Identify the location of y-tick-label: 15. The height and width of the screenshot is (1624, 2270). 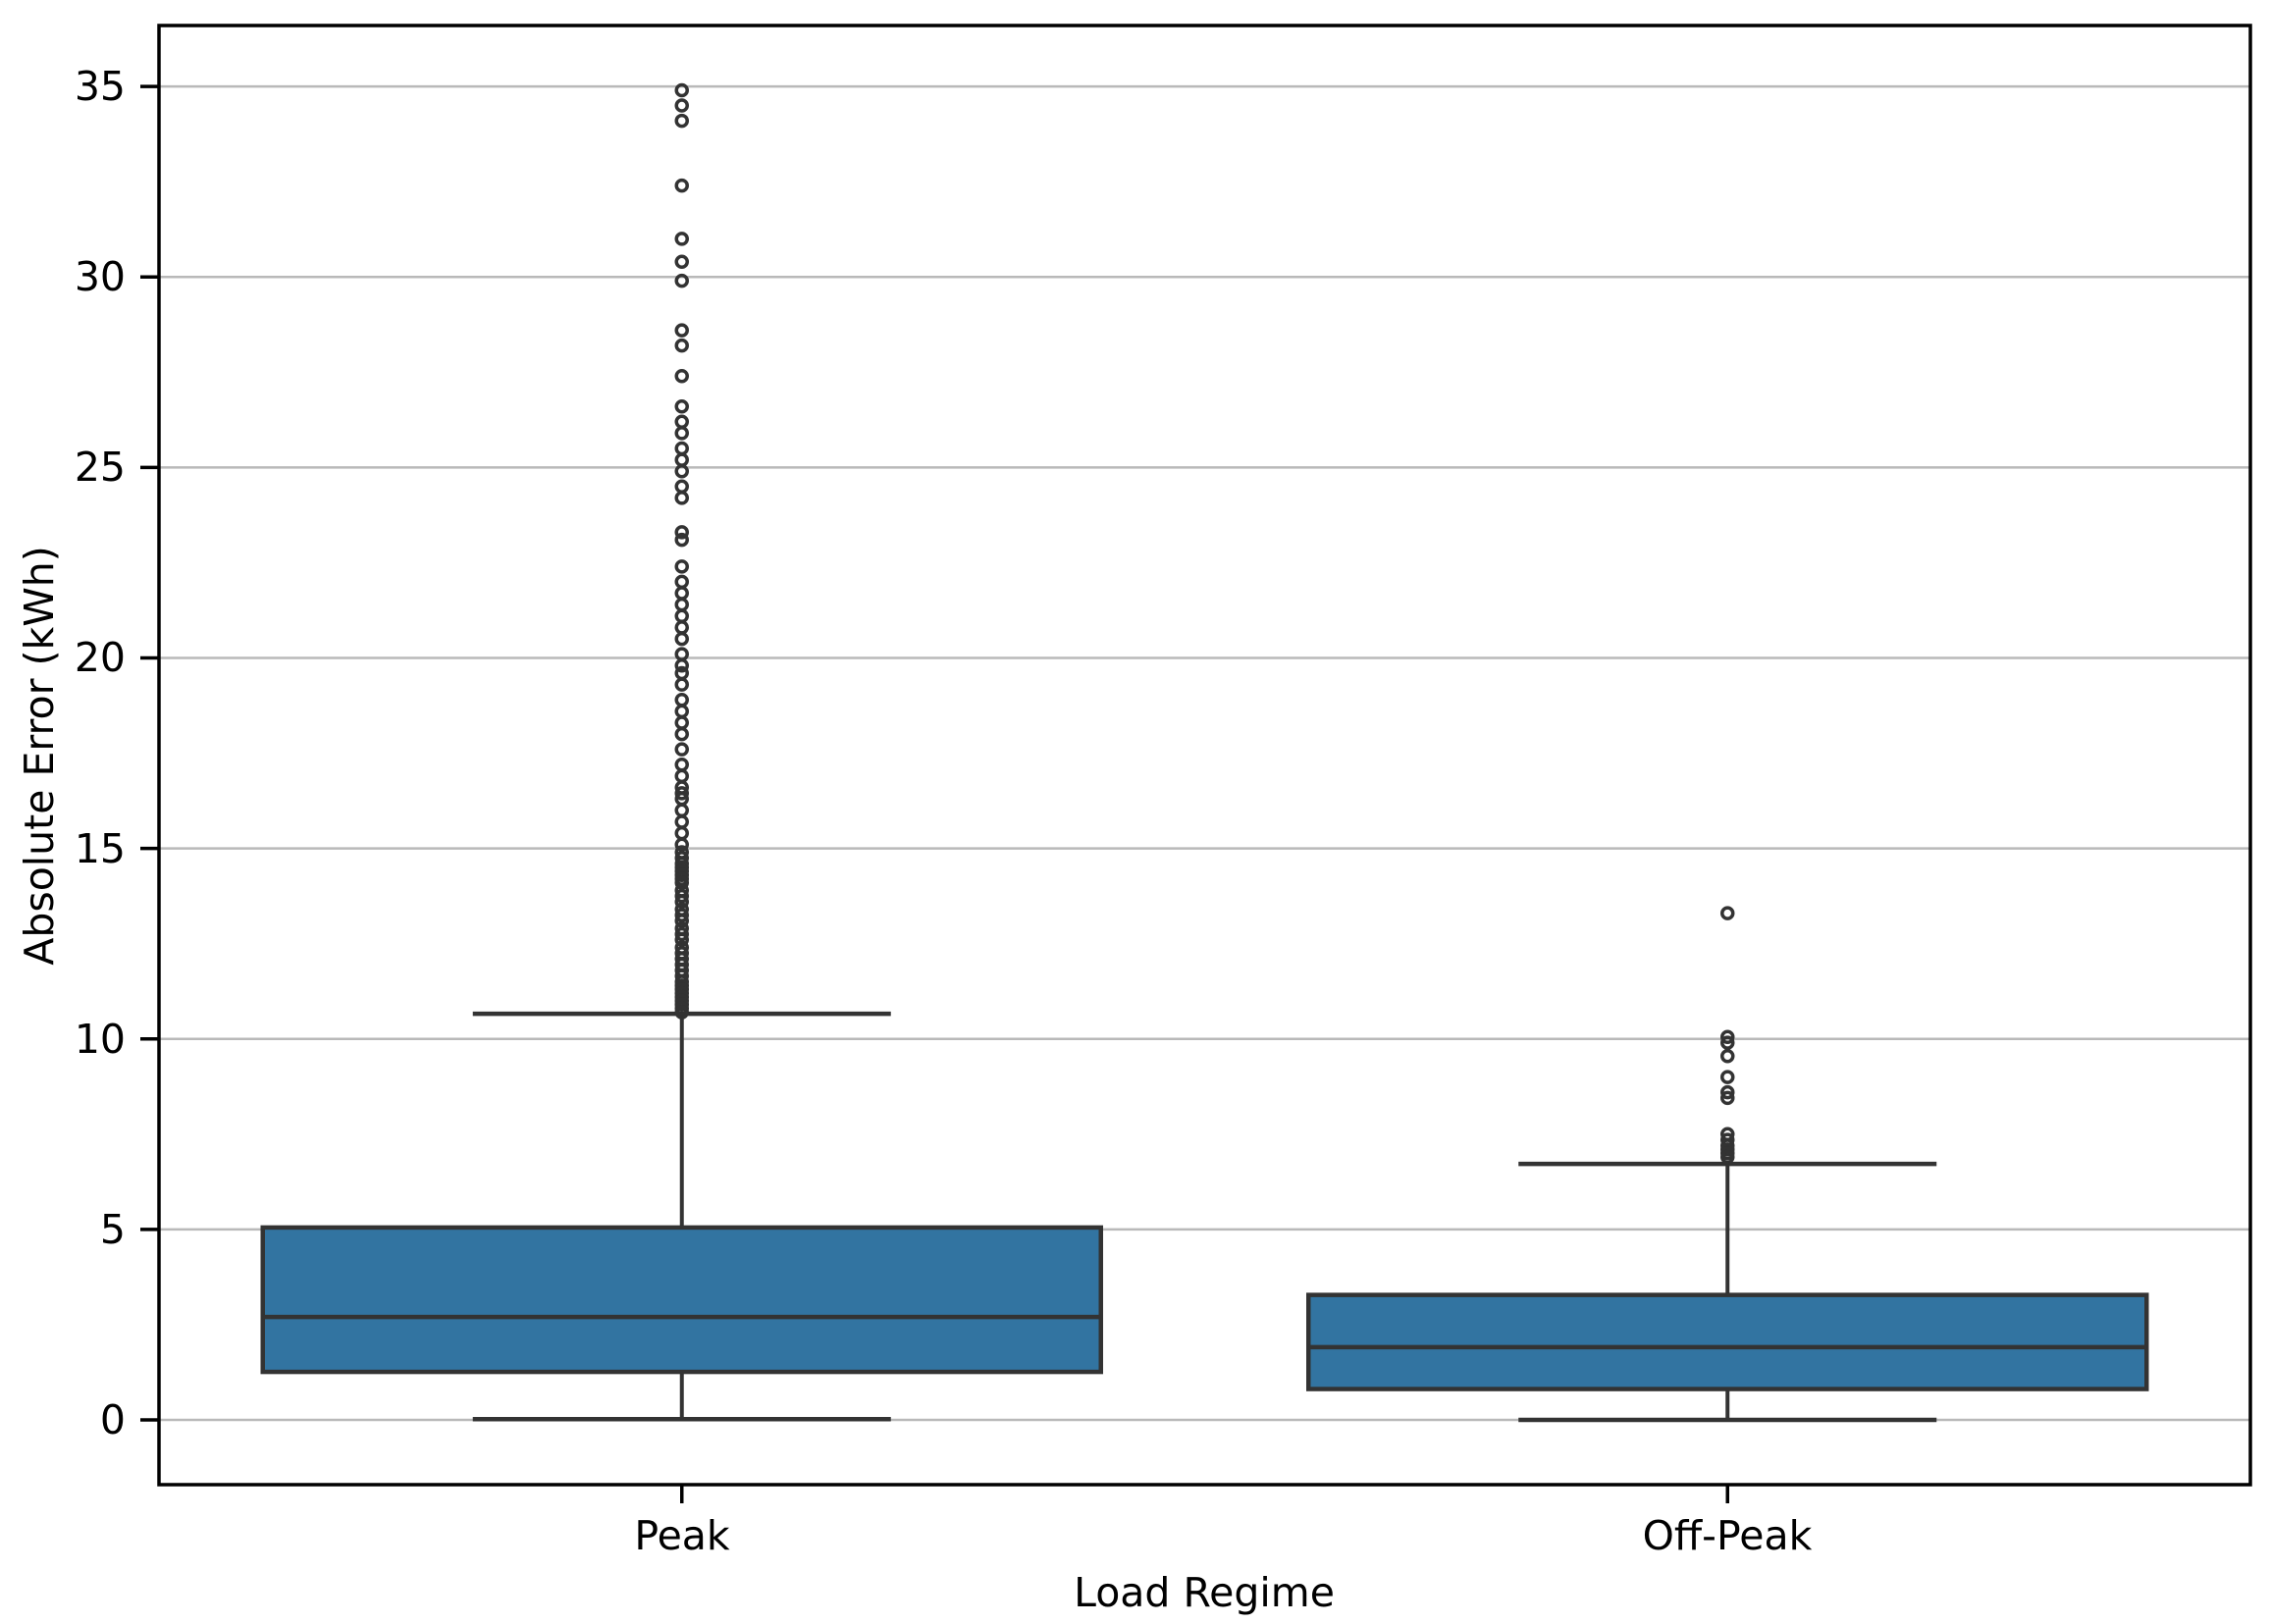
(100, 848).